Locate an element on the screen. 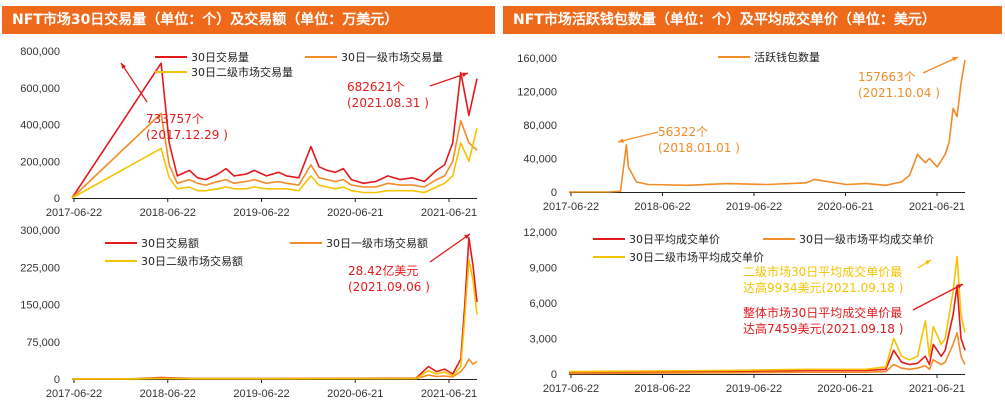  volume-legend-label-1: 30日一级市场交易量 is located at coordinates (392, 57).